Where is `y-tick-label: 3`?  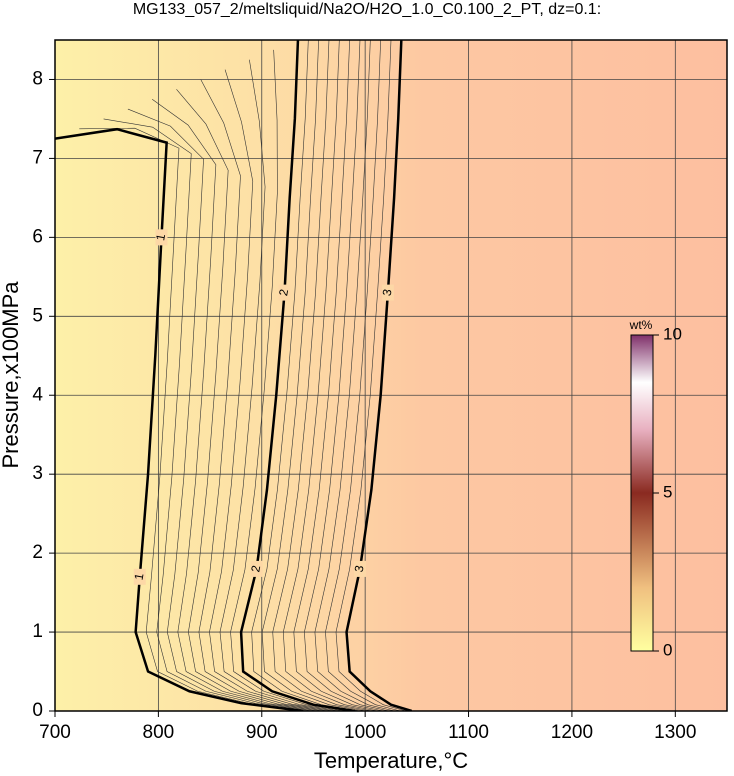
y-tick-label: 3 is located at coordinates (37, 473).